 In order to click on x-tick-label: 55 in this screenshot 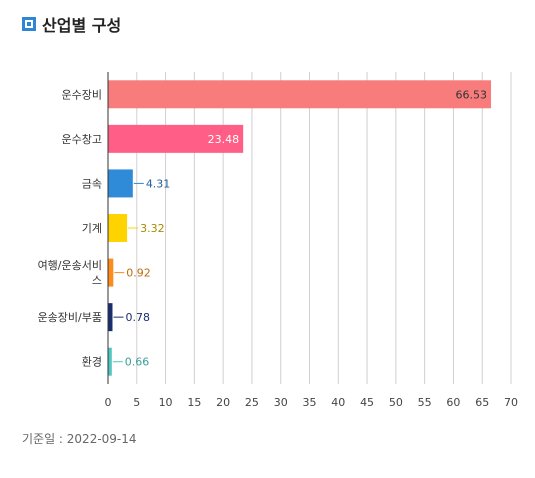, I will do `click(425, 402)`.